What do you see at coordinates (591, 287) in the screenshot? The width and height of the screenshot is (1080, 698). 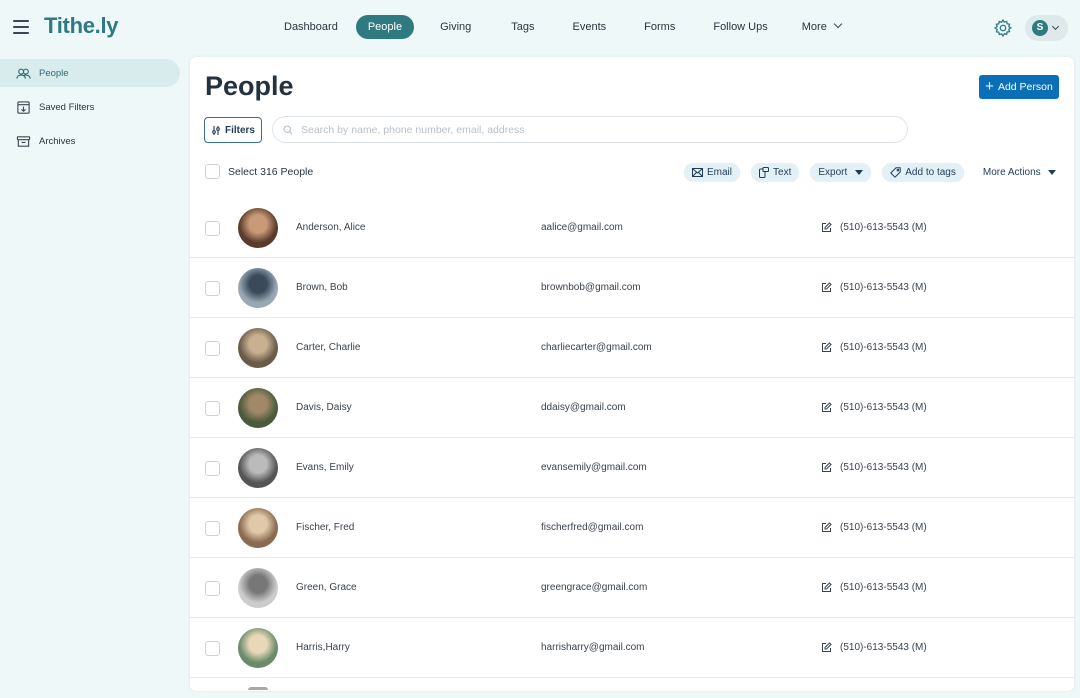 I see `person-email: brownbob@gmail.com` at bounding box center [591, 287].